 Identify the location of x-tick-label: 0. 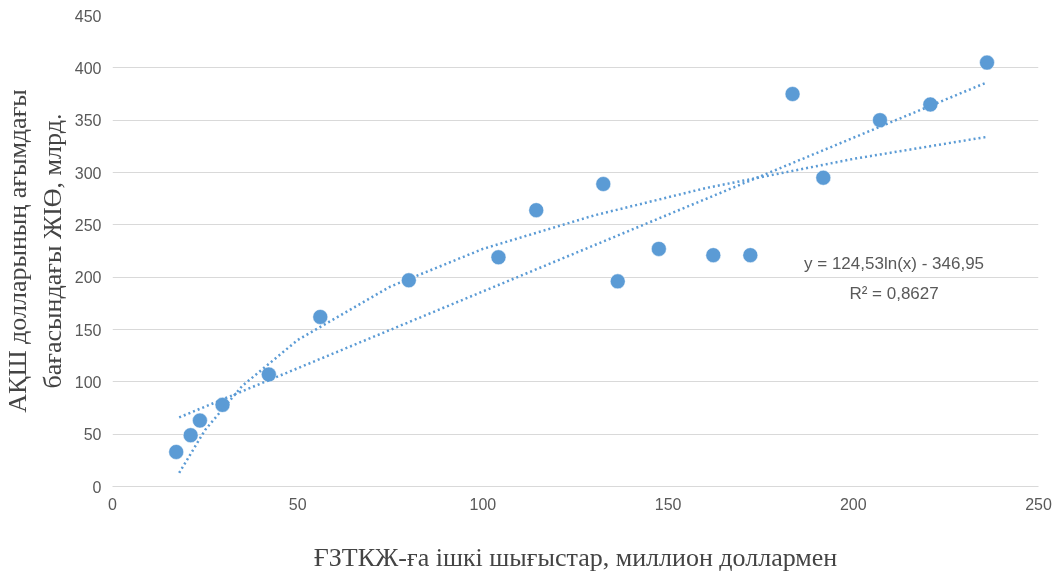
(113, 504).